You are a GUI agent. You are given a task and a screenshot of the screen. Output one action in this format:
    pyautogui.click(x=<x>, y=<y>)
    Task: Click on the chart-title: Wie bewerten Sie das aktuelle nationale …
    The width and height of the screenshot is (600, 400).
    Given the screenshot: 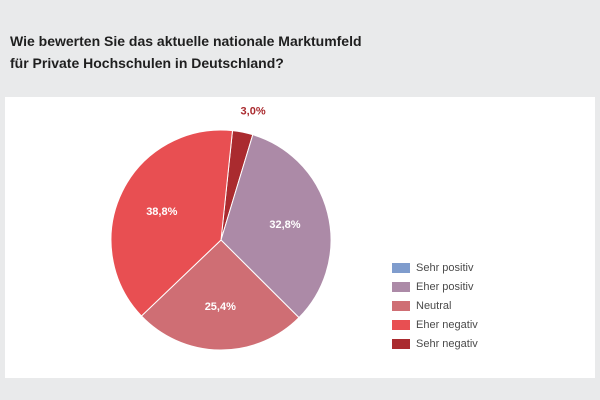 What is the action you would take?
    pyautogui.click(x=290, y=52)
    